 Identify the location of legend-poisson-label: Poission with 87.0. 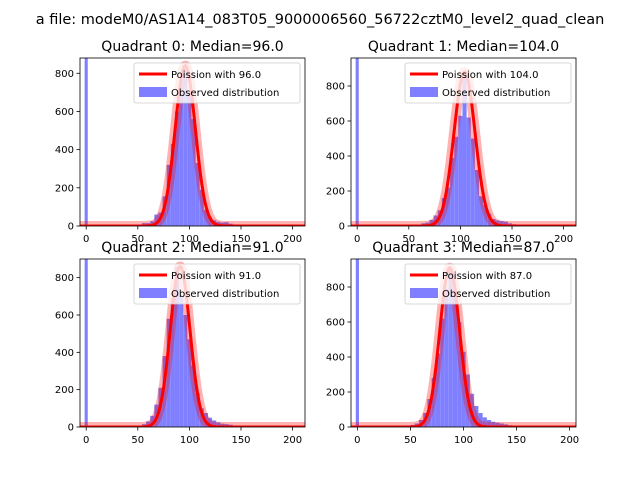
(487, 276).